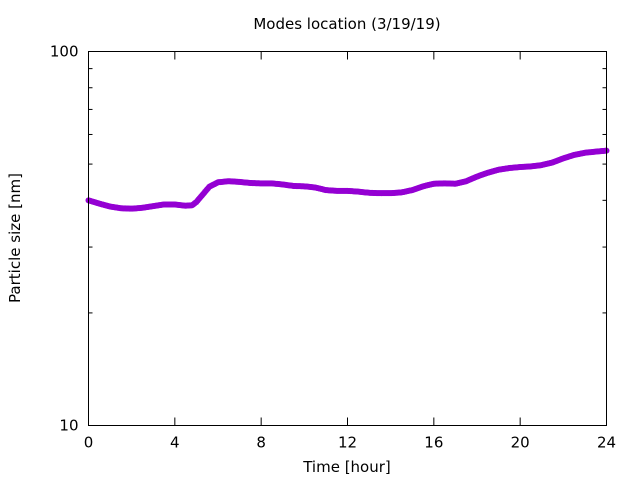 The width and height of the screenshot is (640, 484). I want to click on y-tick-label: 10, so click(68, 426).